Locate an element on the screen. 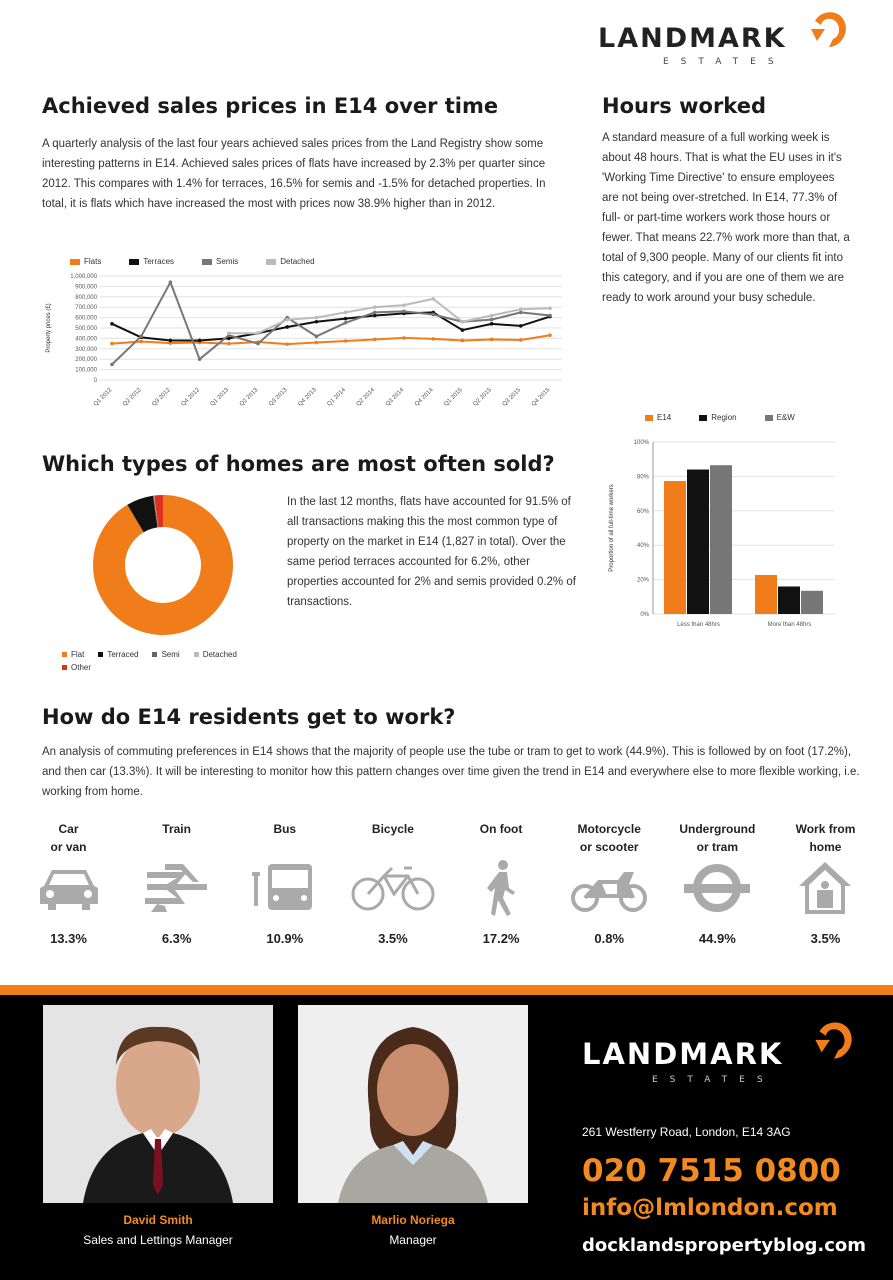 The image size is (893, 1280). footer-logo: LANDMARK ESTATES is located at coordinates (722, 1058).